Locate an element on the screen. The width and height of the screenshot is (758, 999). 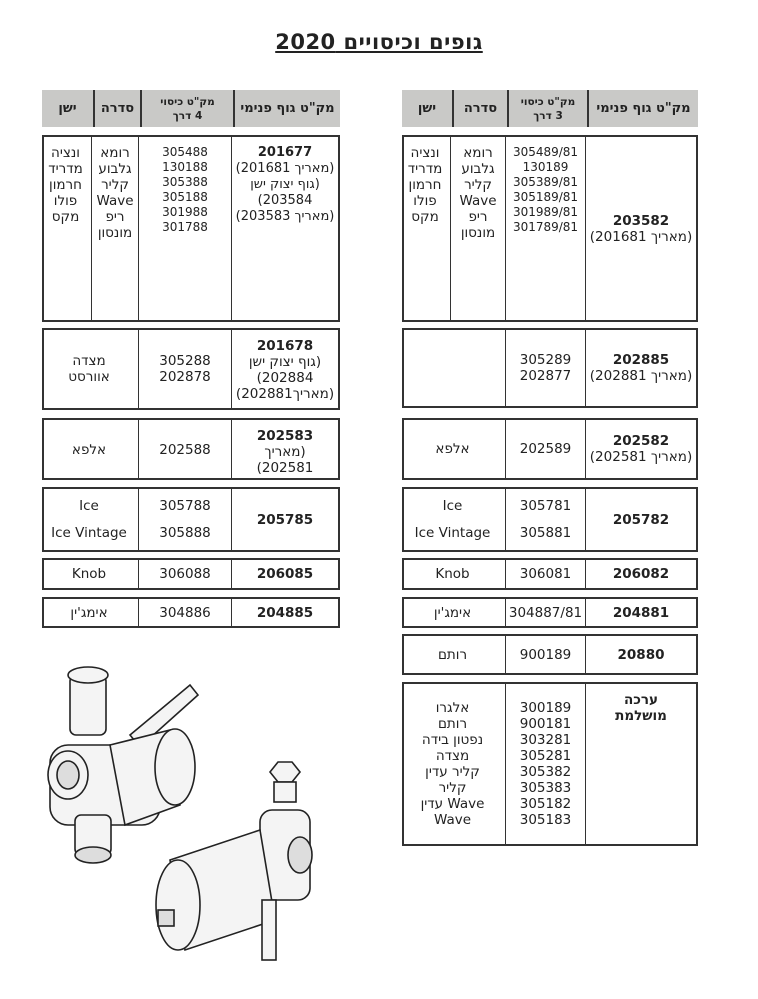
cell-line: 305183 is located at coordinates (545, 820).